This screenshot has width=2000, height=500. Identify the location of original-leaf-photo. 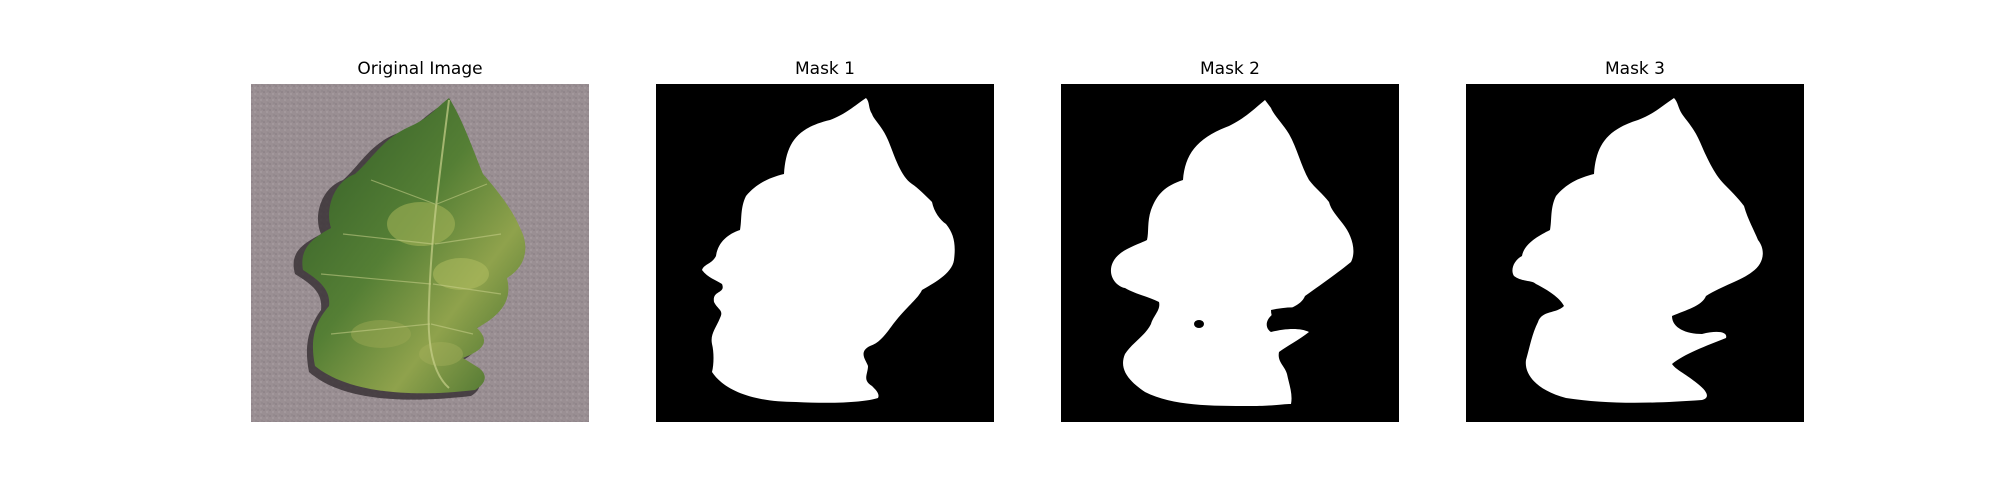
(420, 253).